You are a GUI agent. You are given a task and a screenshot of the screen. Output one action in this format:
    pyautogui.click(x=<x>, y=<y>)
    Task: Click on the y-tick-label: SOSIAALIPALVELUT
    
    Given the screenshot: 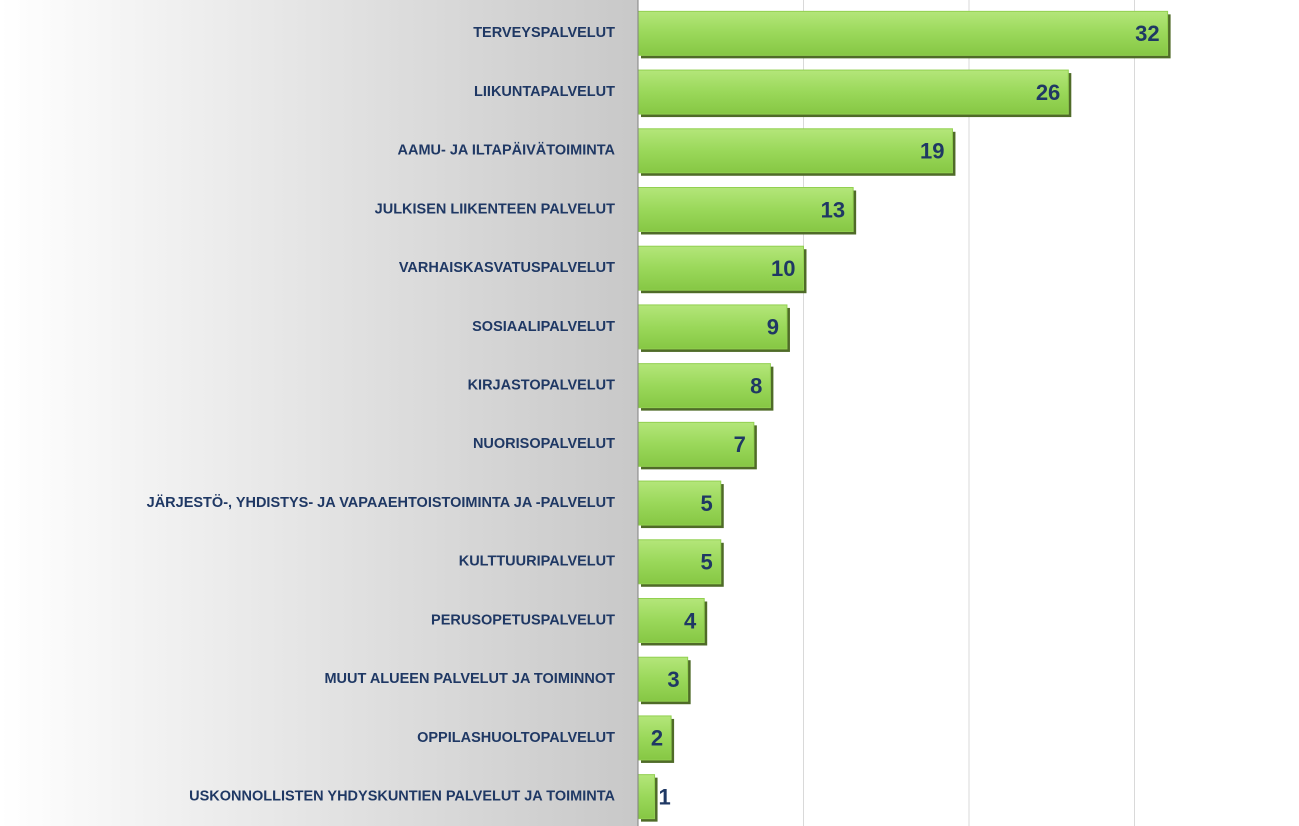 What is the action you would take?
    pyautogui.click(x=543, y=327)
    